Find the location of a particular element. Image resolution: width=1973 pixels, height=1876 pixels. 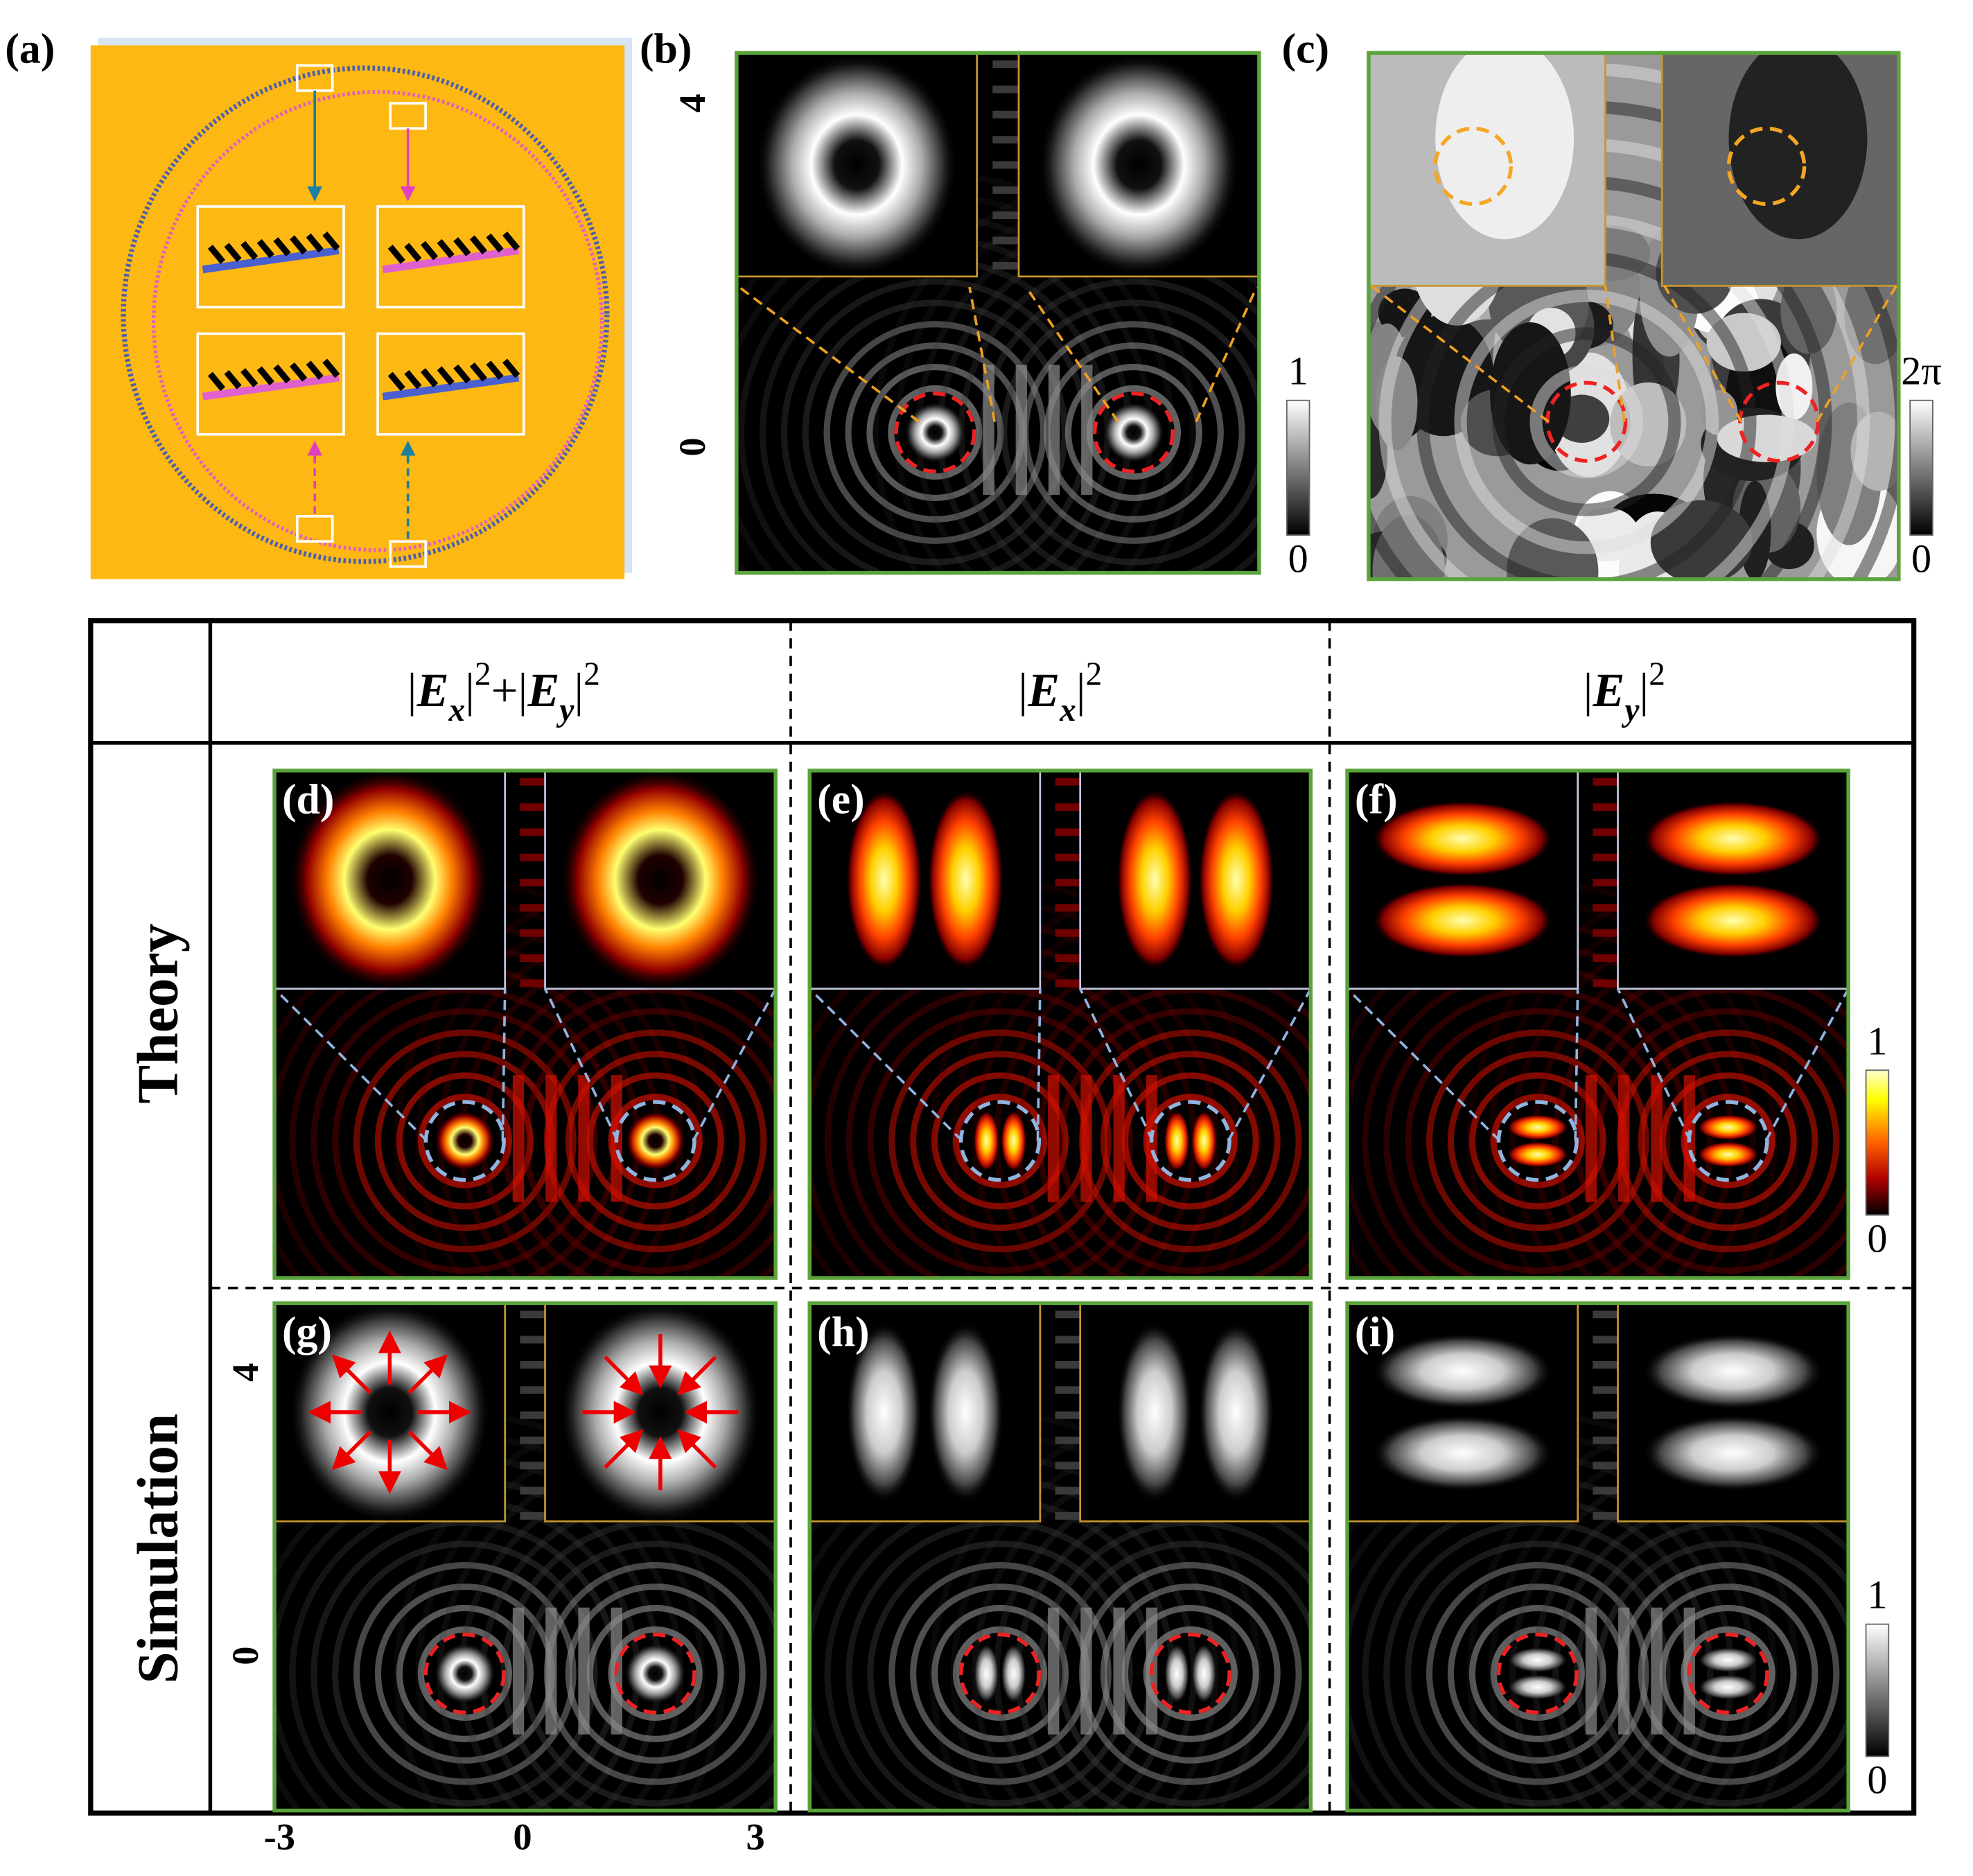

panel-label: (h) is located at coordinates (843, 1332).